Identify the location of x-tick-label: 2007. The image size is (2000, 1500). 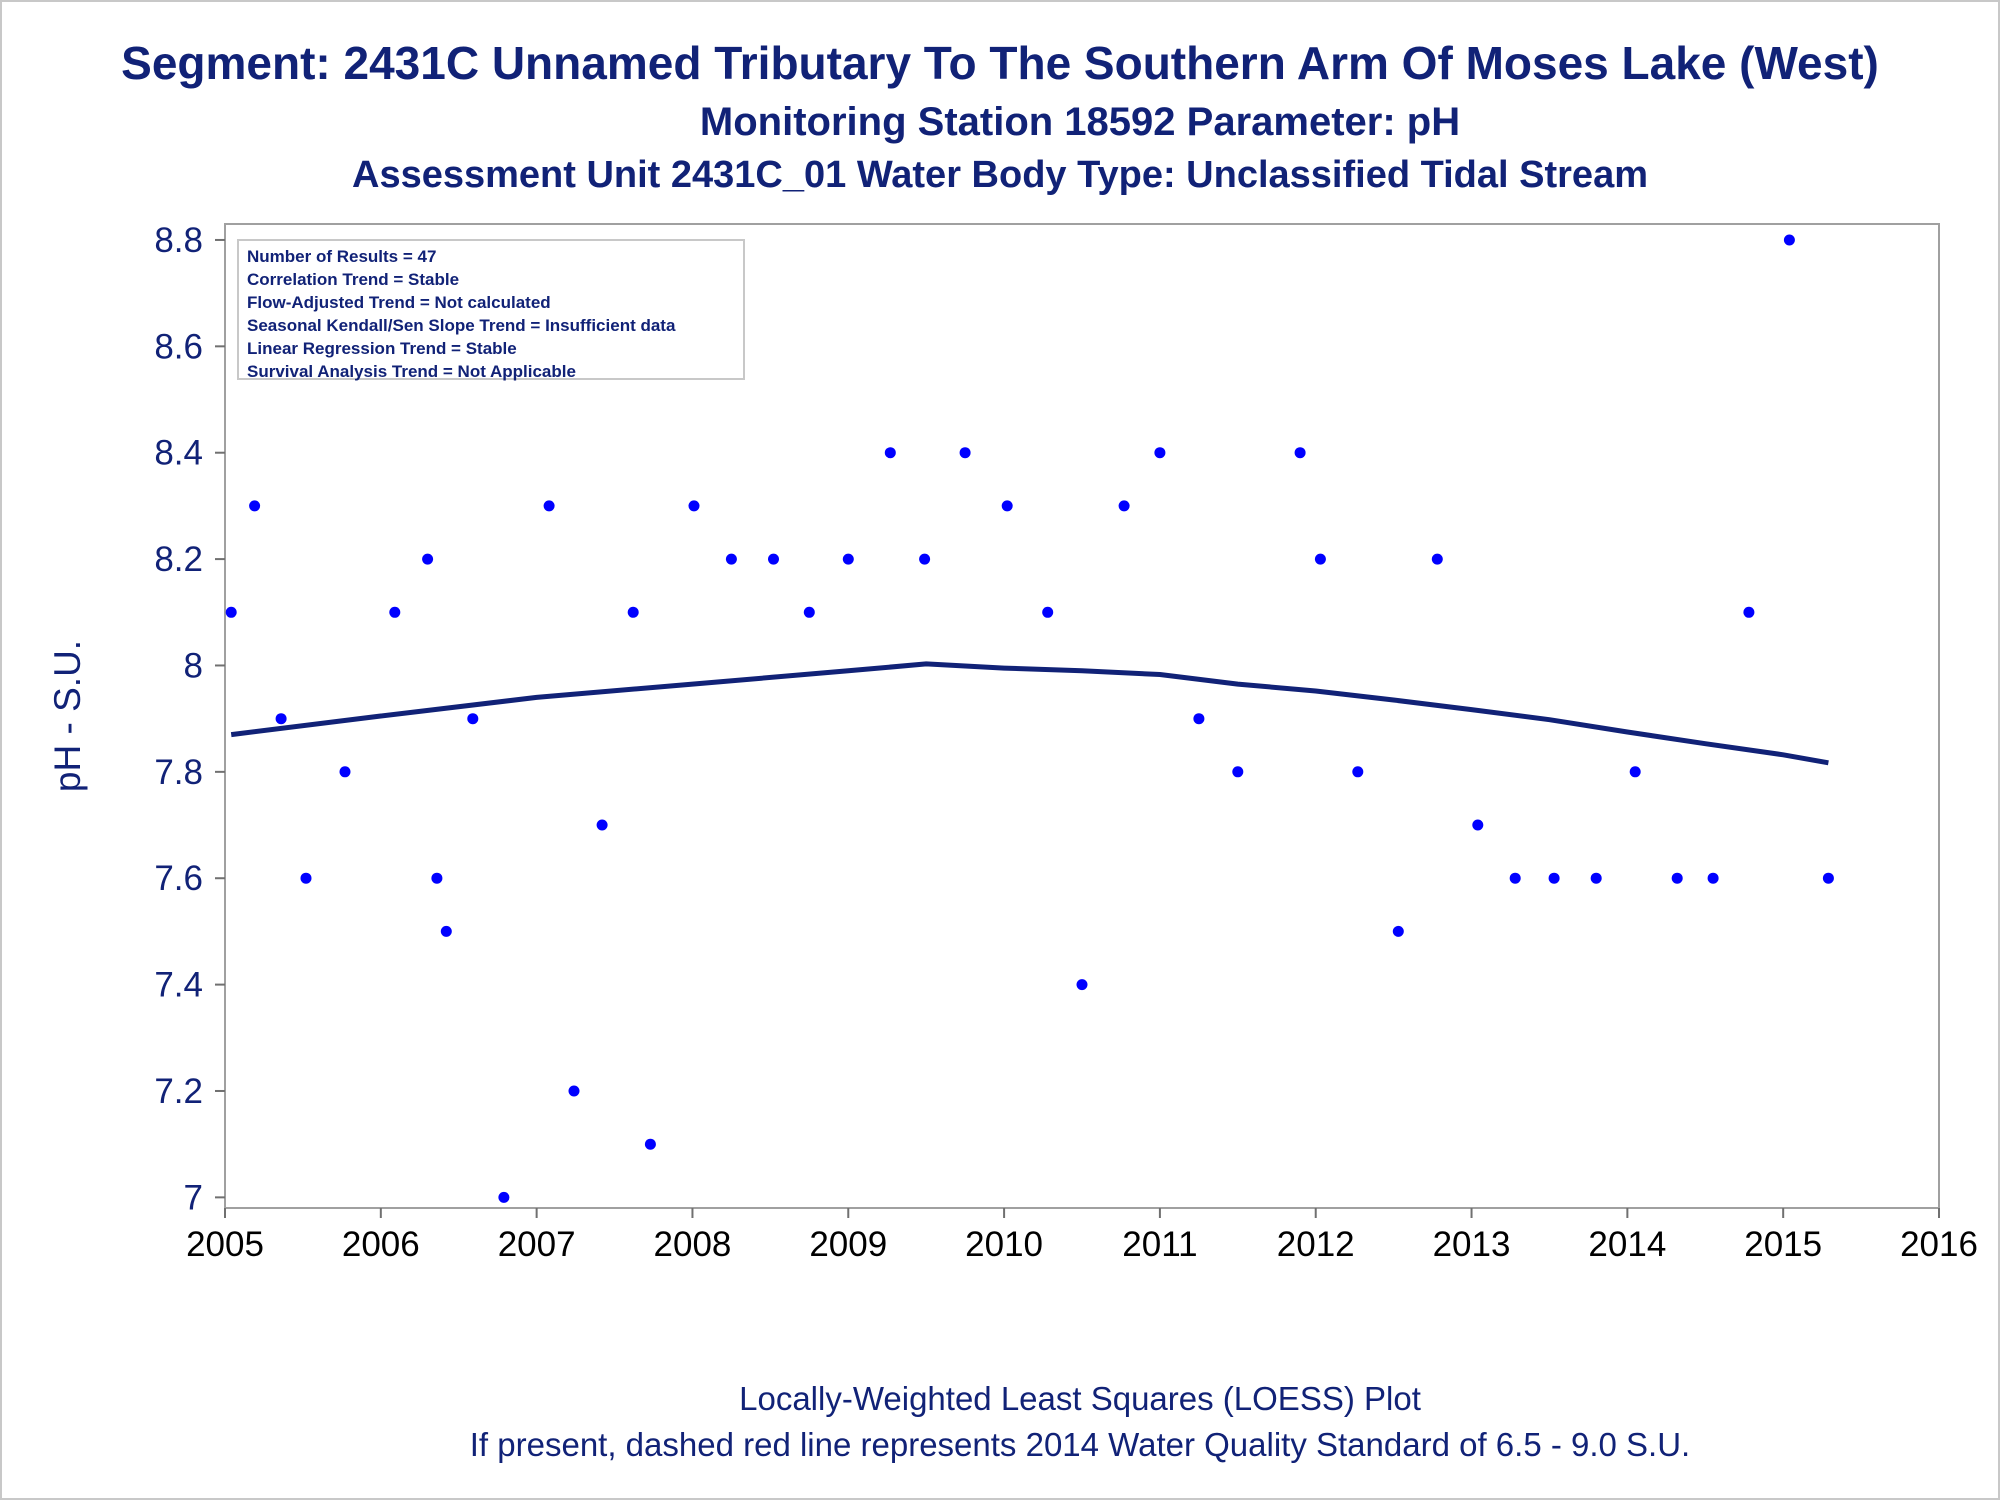
(537, 1244).